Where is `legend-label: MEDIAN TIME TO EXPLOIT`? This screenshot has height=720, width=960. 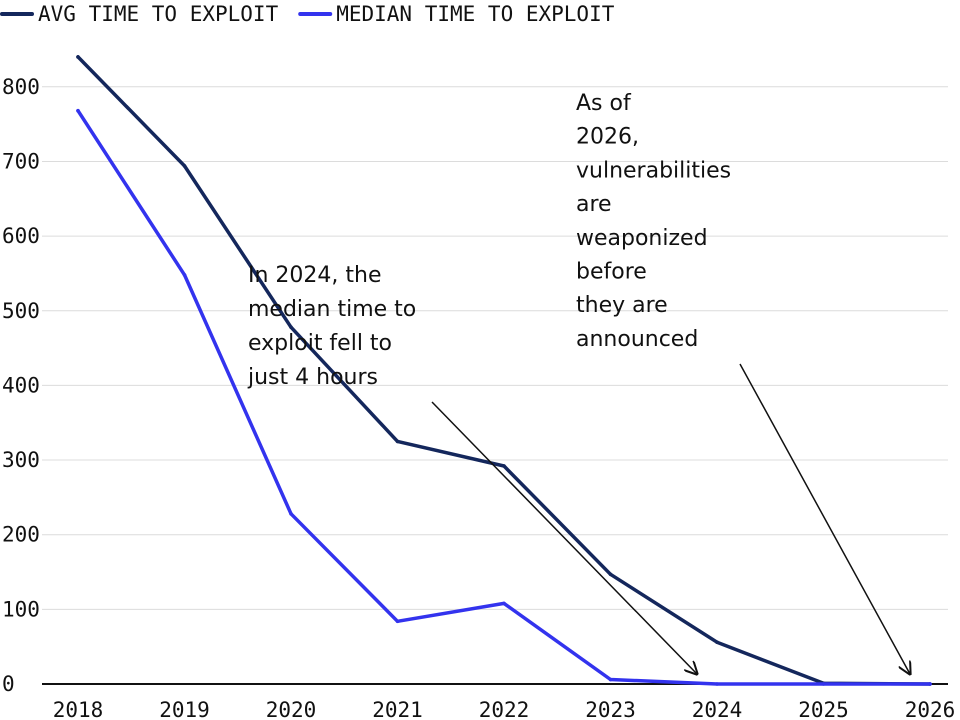
legend-label: MEDIAN TIME TO EXPLOIT is located at coordinates (475, 14).